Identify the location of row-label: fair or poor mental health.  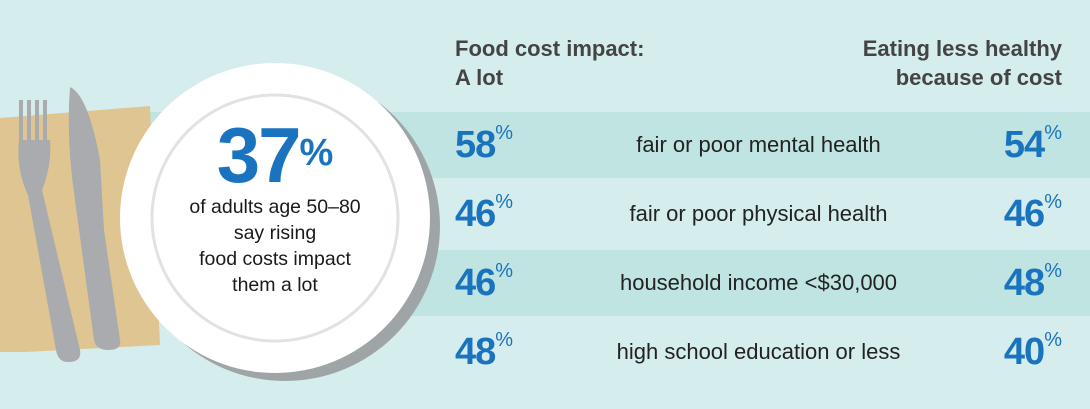
(758, 144).